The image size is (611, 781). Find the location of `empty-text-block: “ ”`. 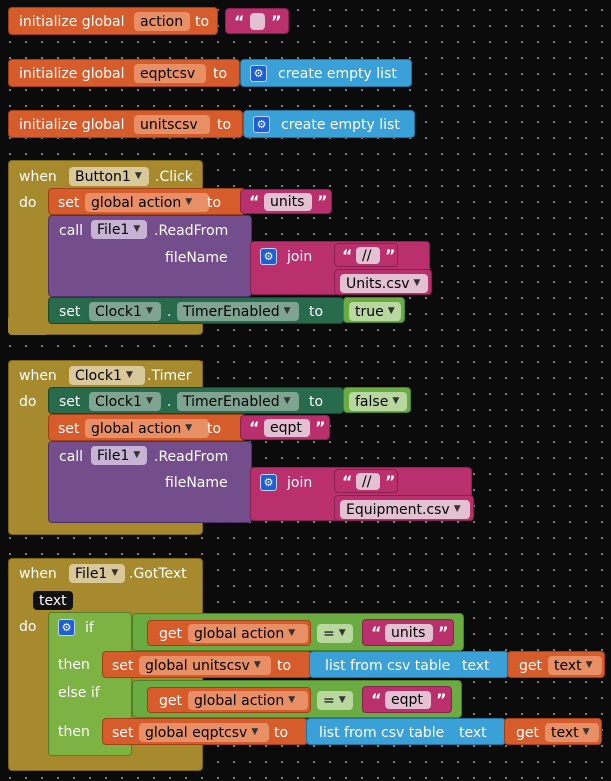

empty-text-block: “ ” is located at coordinates (257, 21).